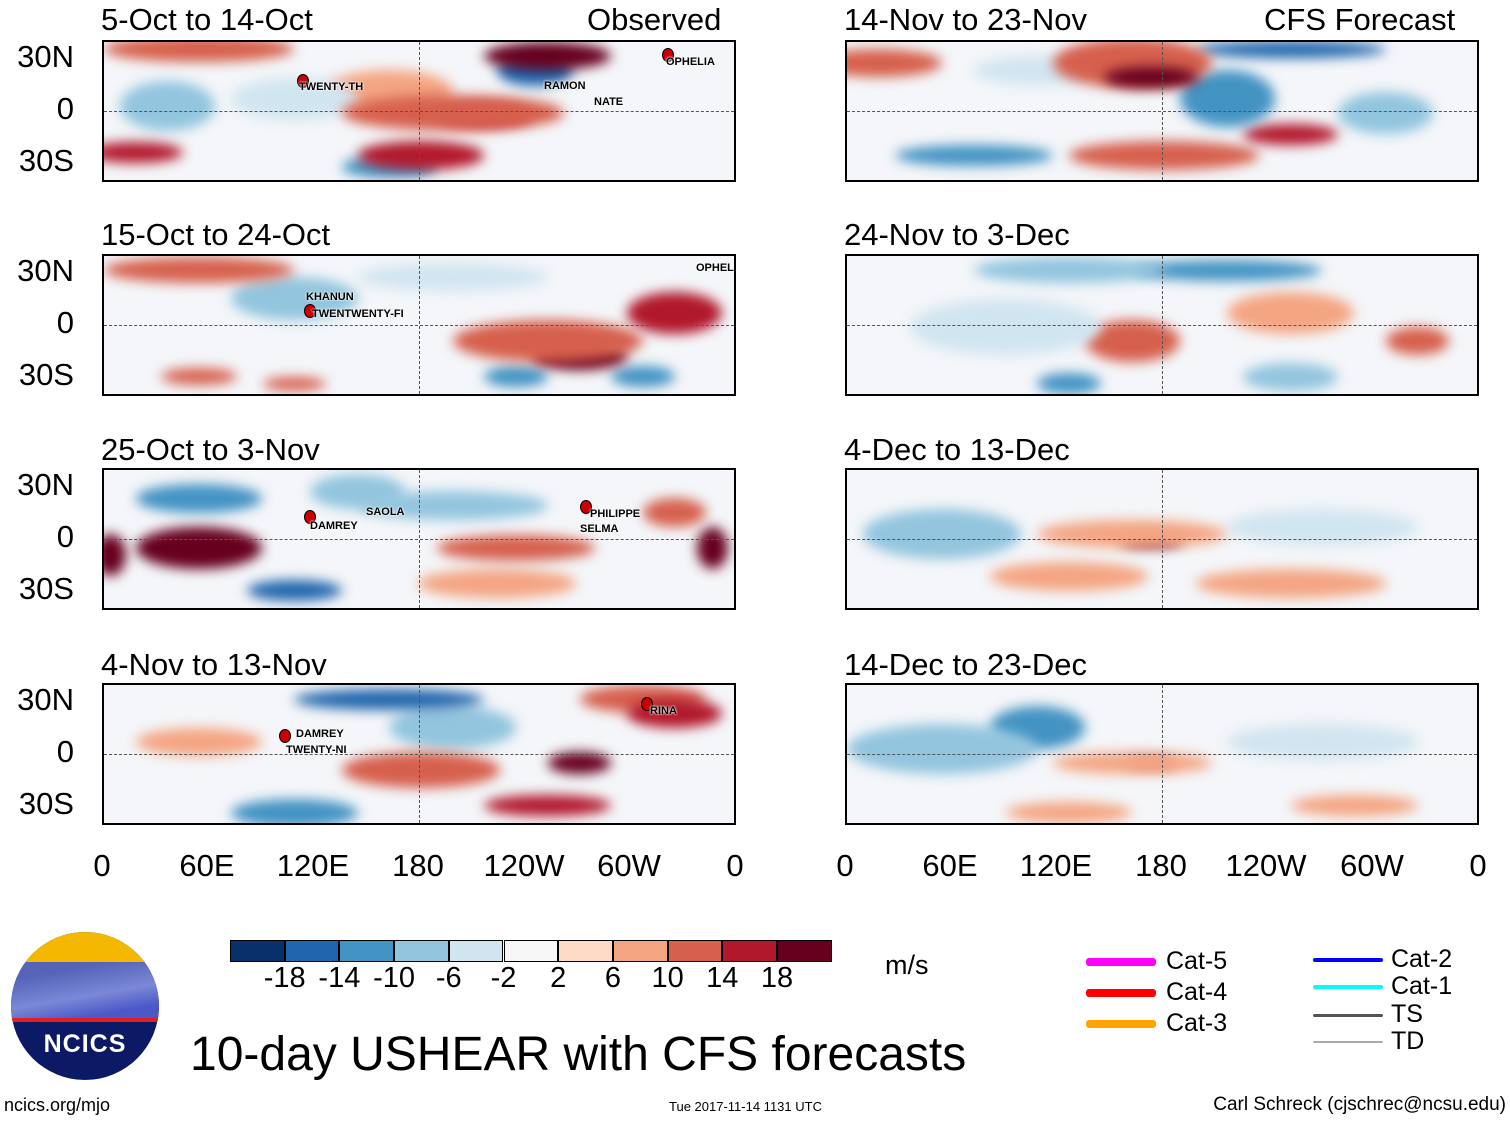  What do you see at coordinates (957, 449) in the screenshot?
I see `panel-title: 4-Dec to 13-Dec` at bounding box center [957, 449].